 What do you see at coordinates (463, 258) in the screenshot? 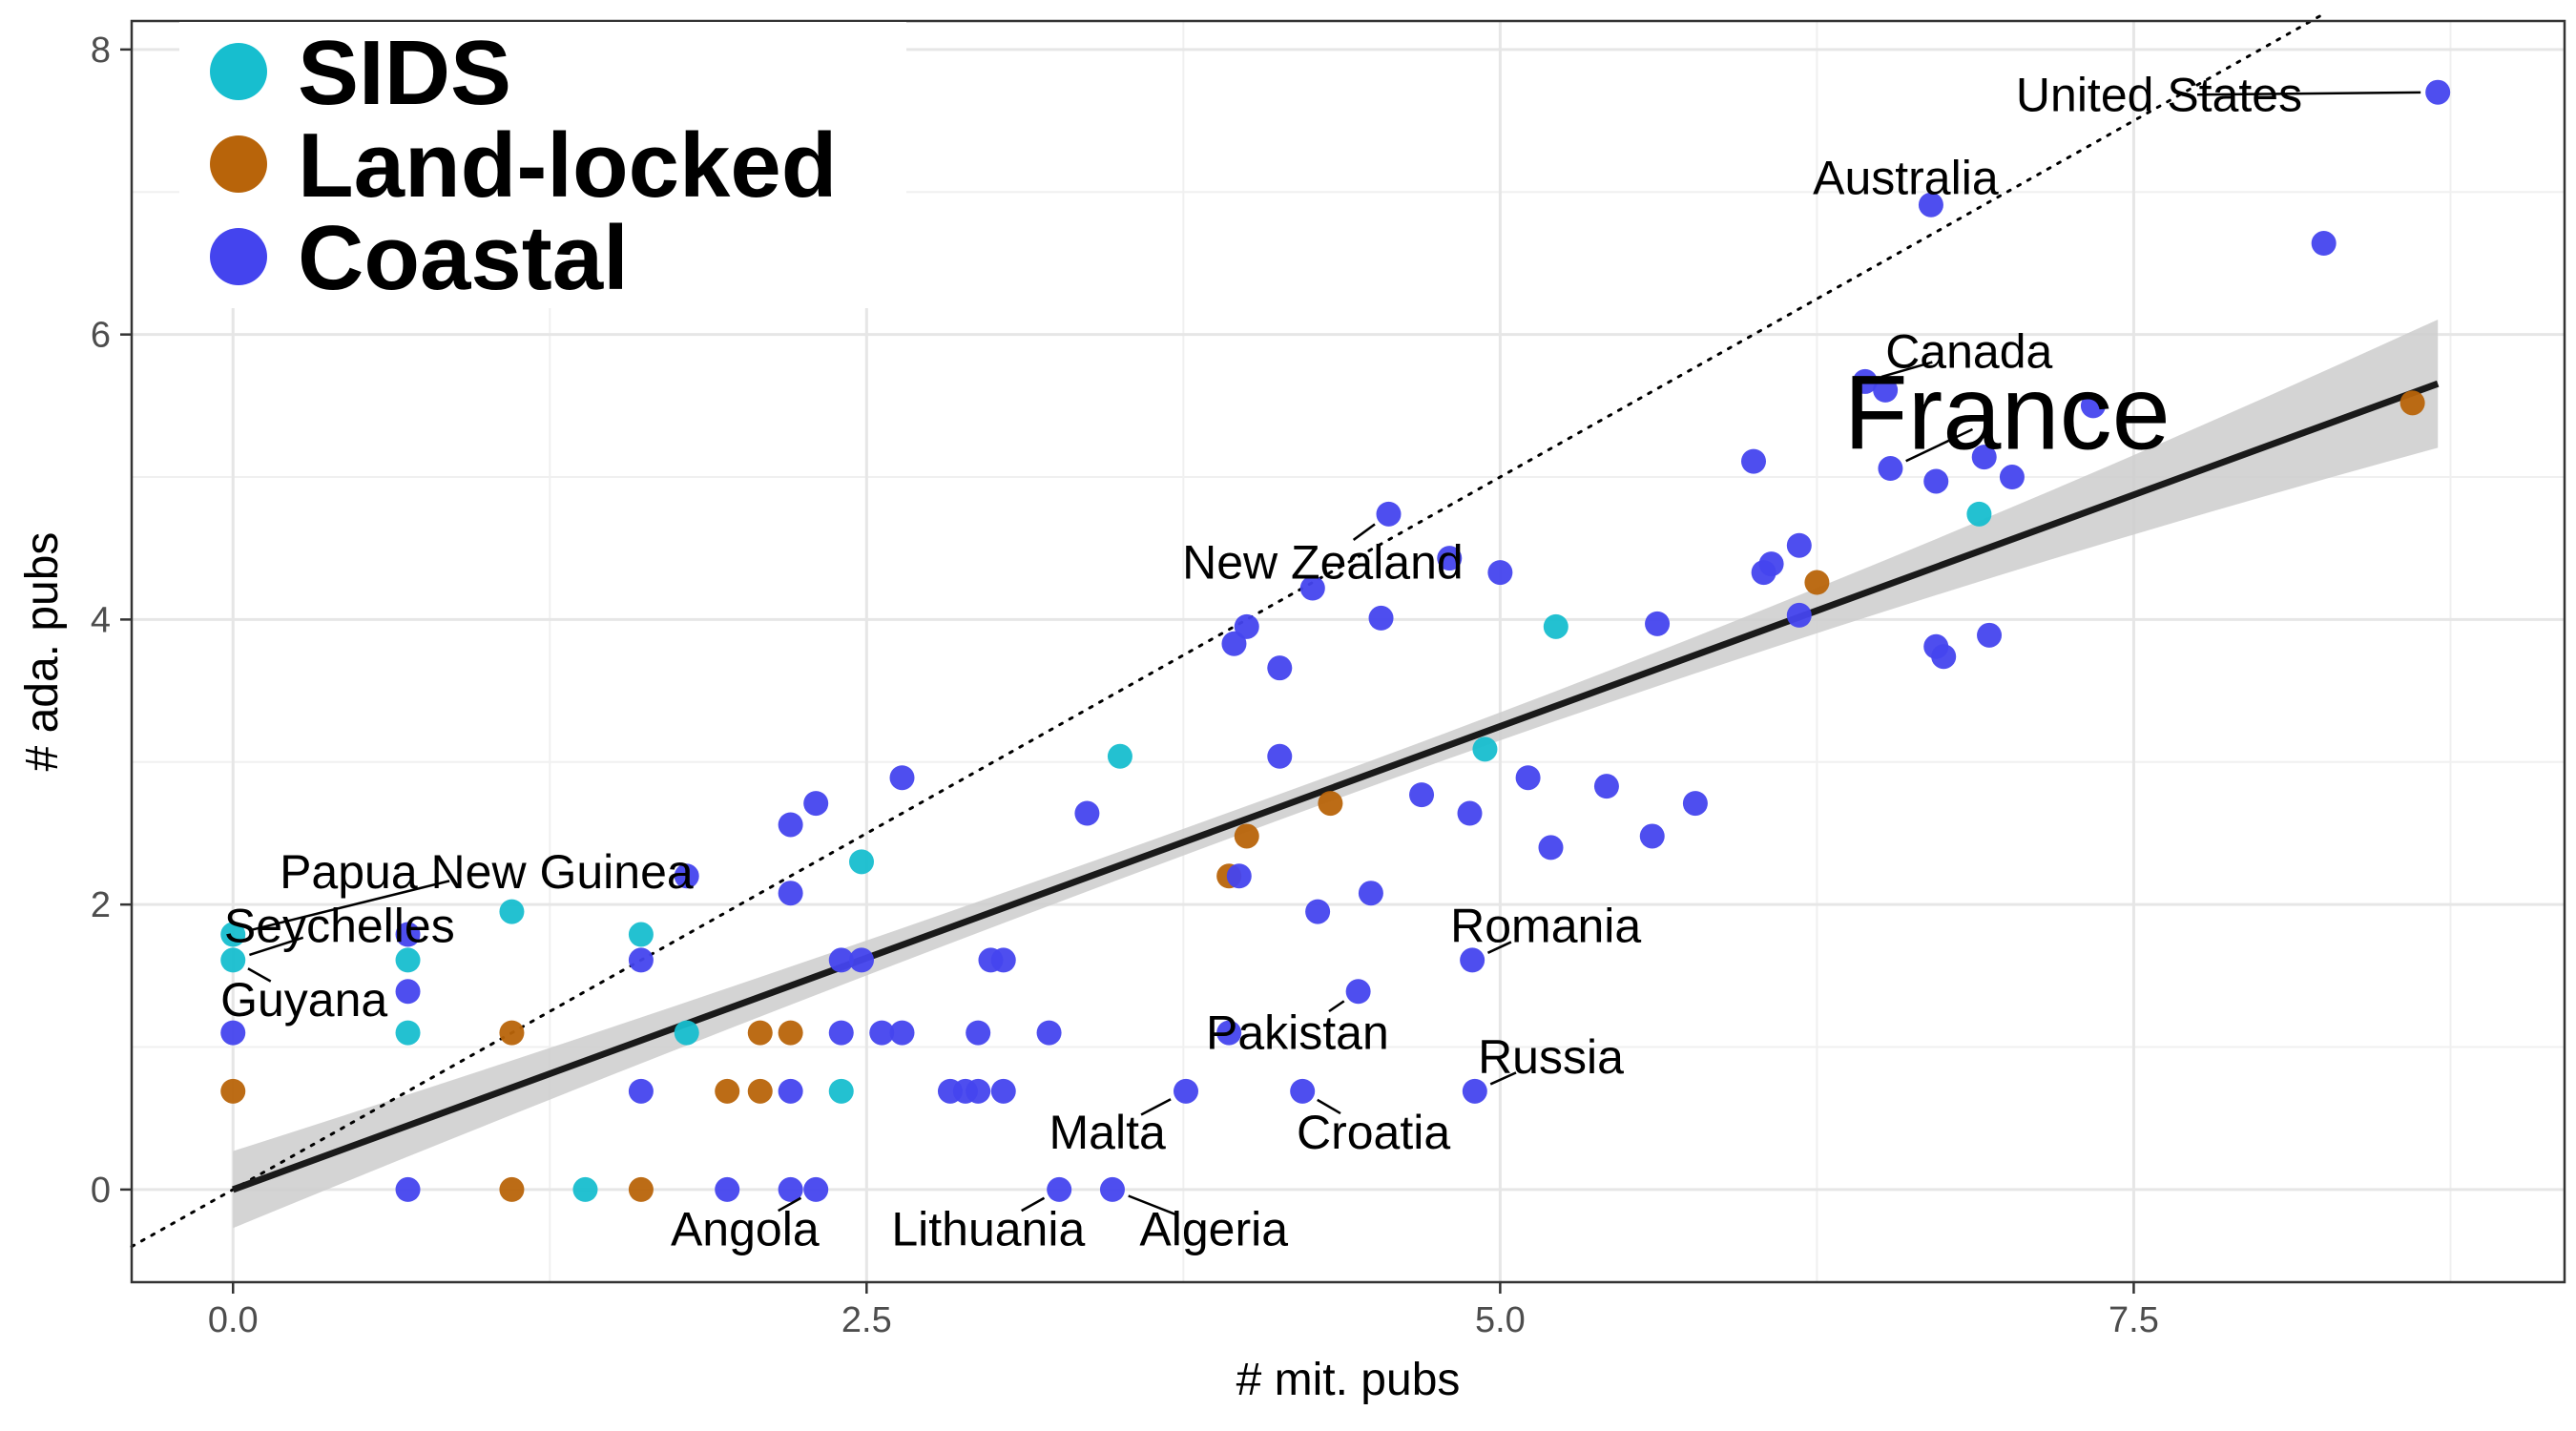
I see `legend-label: Coastal` at bounding box center [463, 258].